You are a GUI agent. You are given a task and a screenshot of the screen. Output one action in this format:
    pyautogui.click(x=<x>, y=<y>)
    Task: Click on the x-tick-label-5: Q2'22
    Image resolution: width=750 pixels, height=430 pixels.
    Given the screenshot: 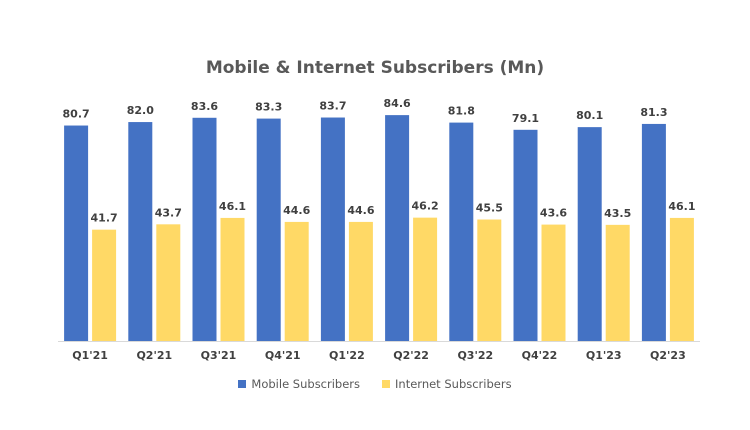 What is the action you would take?
    pyautogui.click(x=411, y=355)
    